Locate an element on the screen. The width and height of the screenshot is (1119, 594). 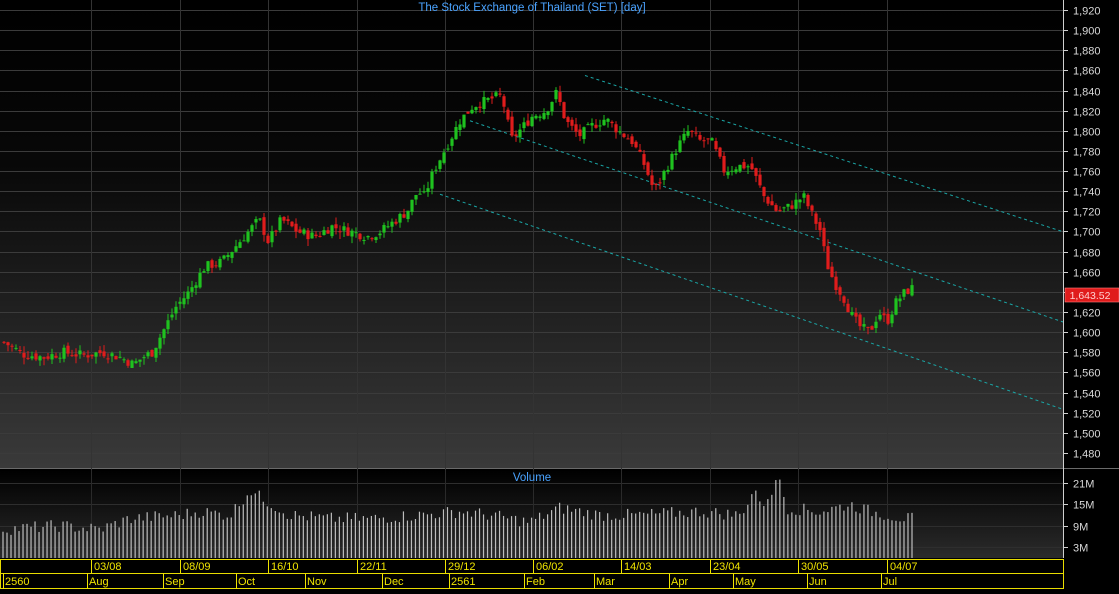
price-axis-label: 1,660 is located at coordinates (1087, 274).